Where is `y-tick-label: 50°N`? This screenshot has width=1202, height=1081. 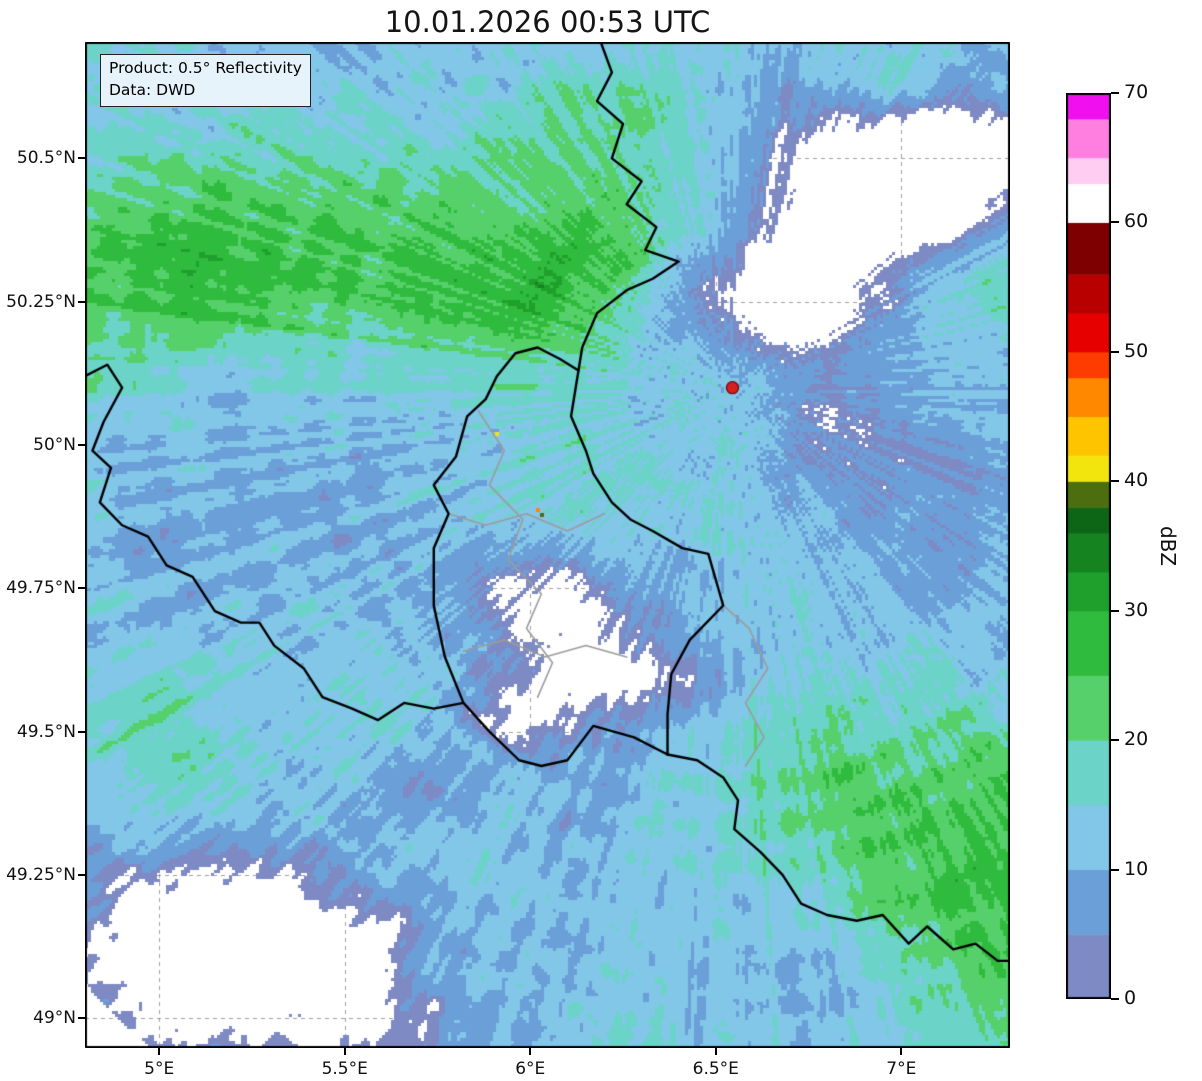
y-tick-label: 50°N is located at coordinates (54, 444).